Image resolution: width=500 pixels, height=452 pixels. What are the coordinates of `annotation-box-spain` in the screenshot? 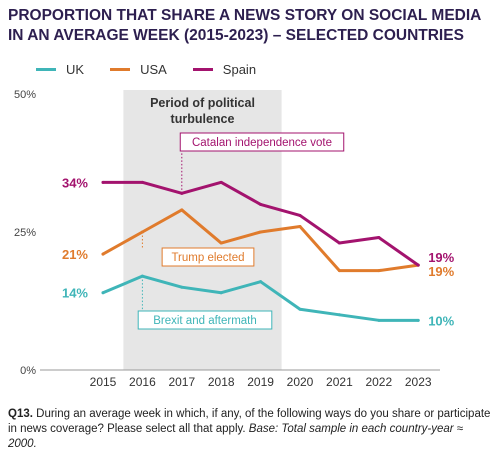 It's located at (262, 142).